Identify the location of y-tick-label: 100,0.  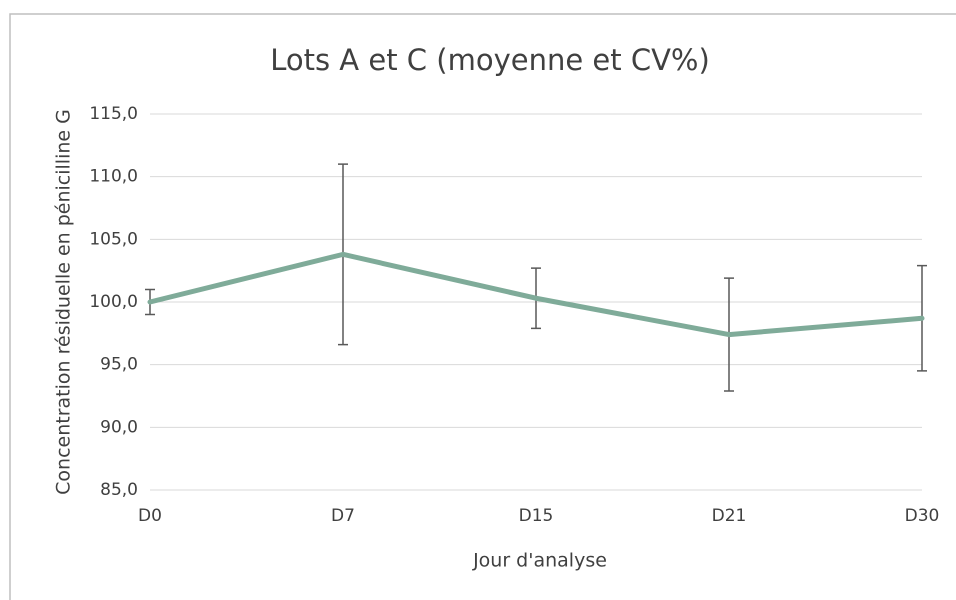
(113, 302).